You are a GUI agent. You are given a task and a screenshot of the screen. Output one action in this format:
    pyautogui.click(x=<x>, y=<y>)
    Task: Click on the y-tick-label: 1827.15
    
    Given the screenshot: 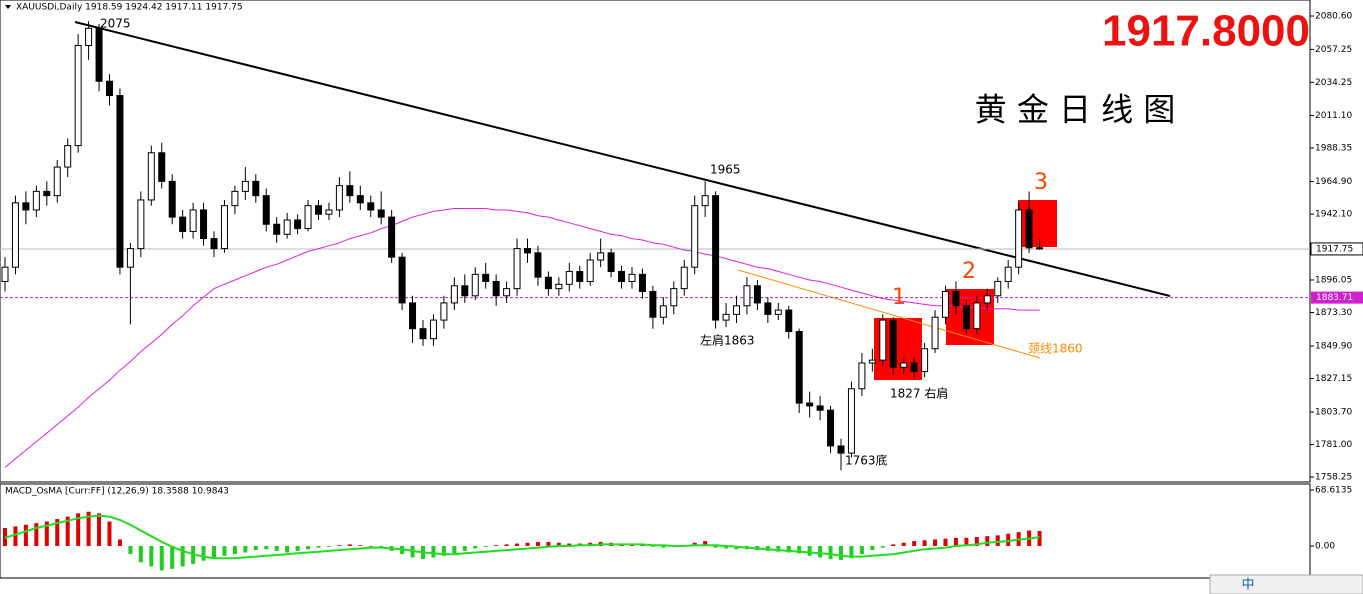 What is the action you would take?
    pyautogui.click(x=1333, y=379)
    